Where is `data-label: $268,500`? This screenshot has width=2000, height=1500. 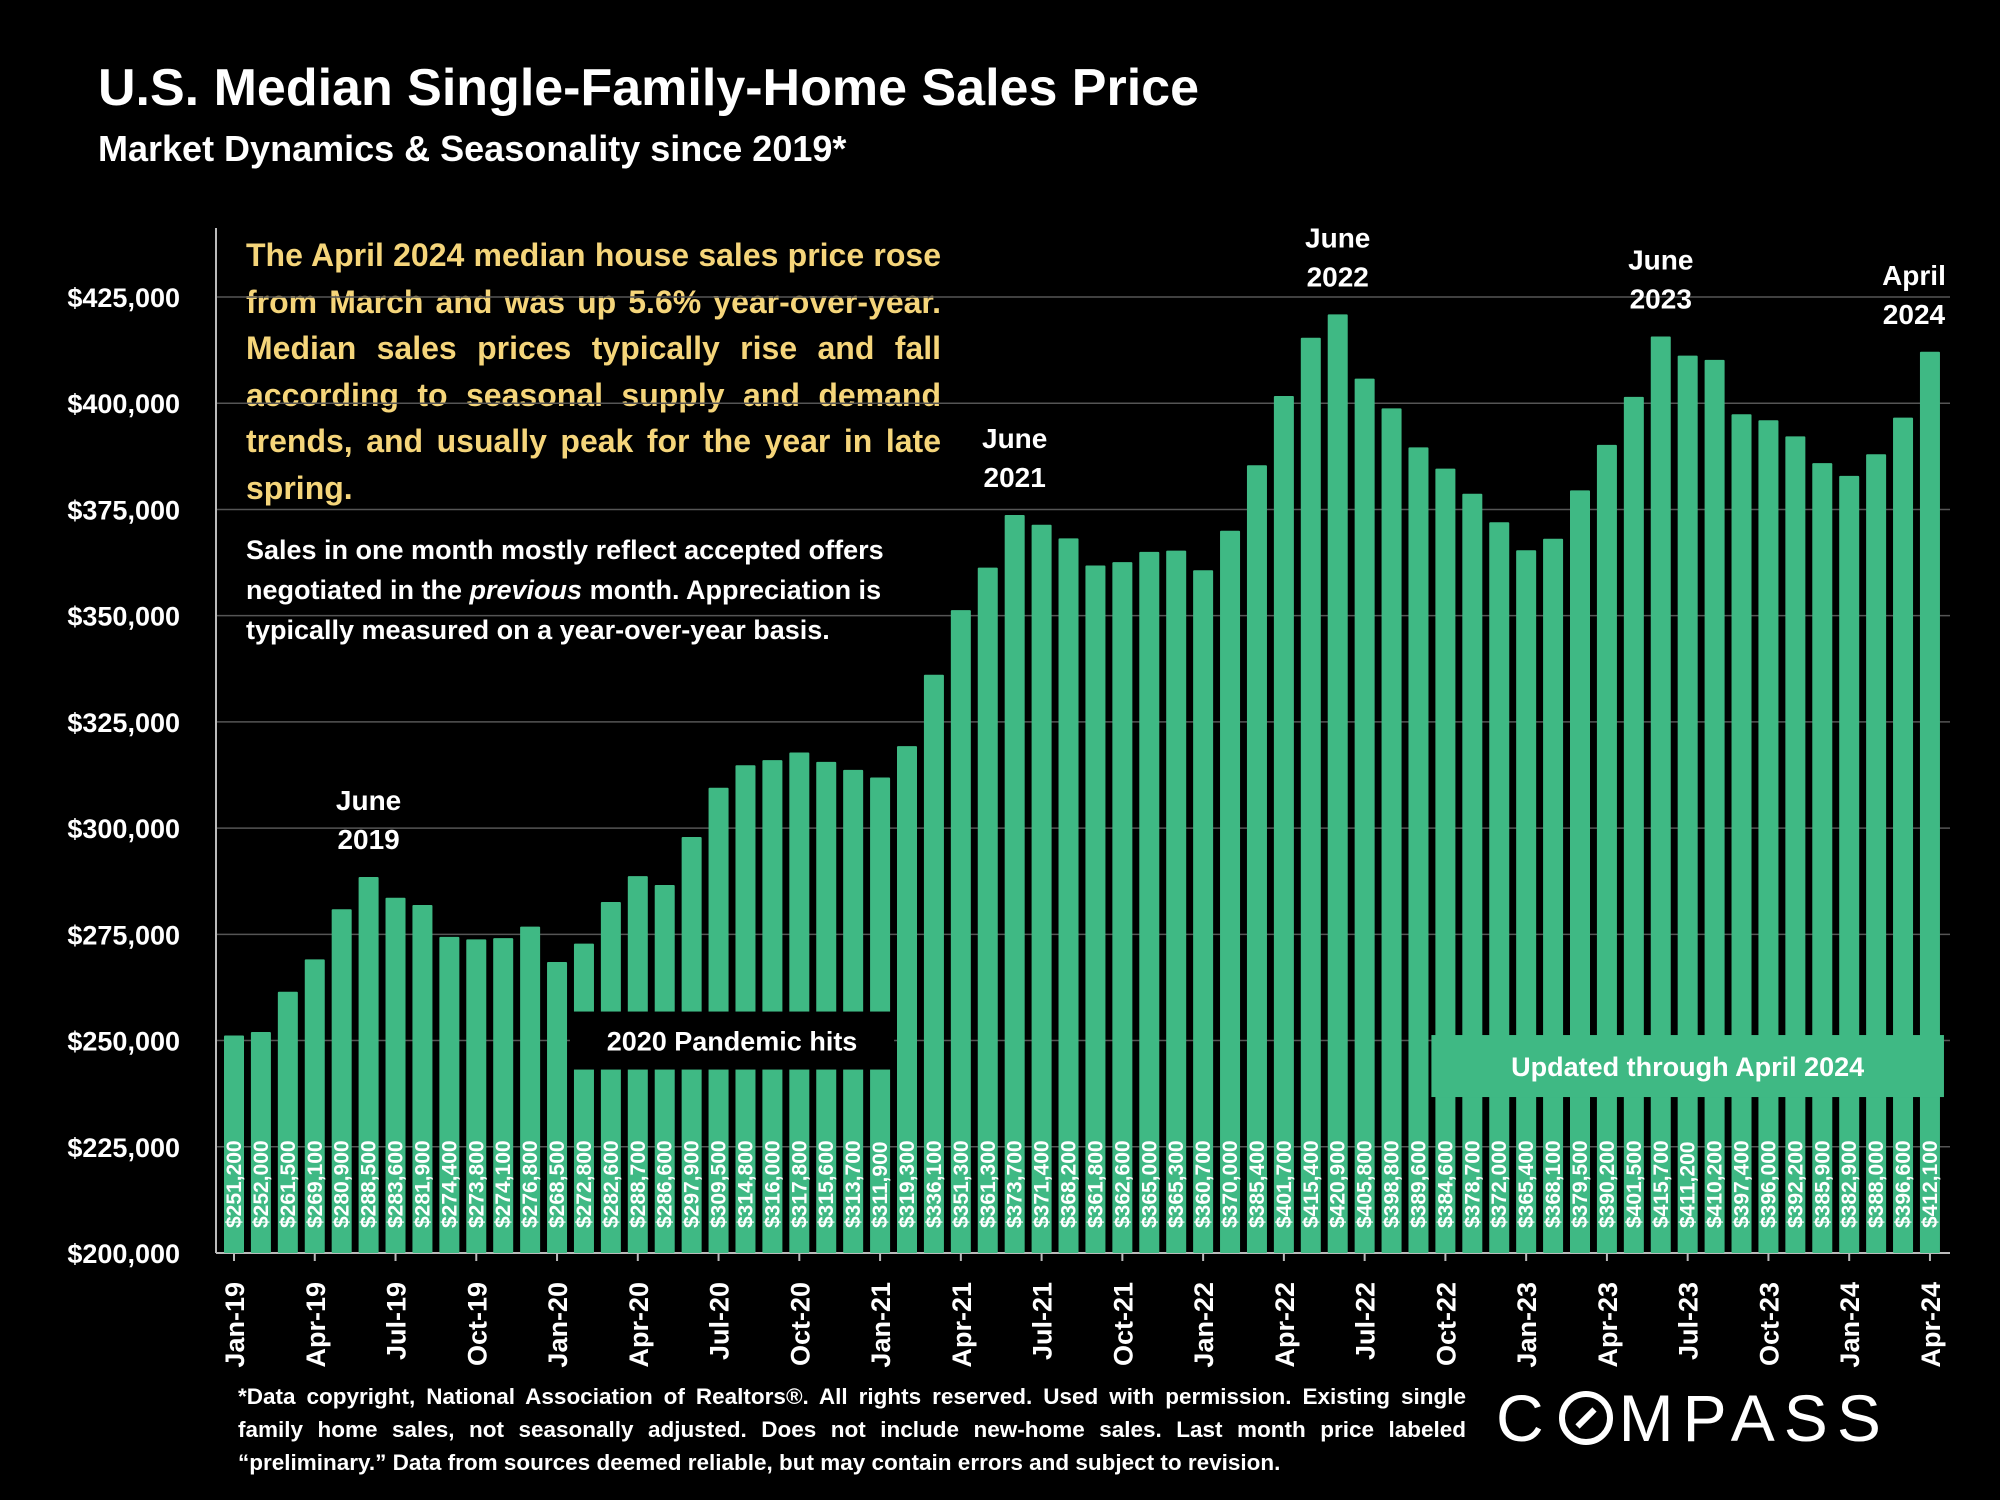 data-label: $268,500 is located at coordinates (557, 1184).